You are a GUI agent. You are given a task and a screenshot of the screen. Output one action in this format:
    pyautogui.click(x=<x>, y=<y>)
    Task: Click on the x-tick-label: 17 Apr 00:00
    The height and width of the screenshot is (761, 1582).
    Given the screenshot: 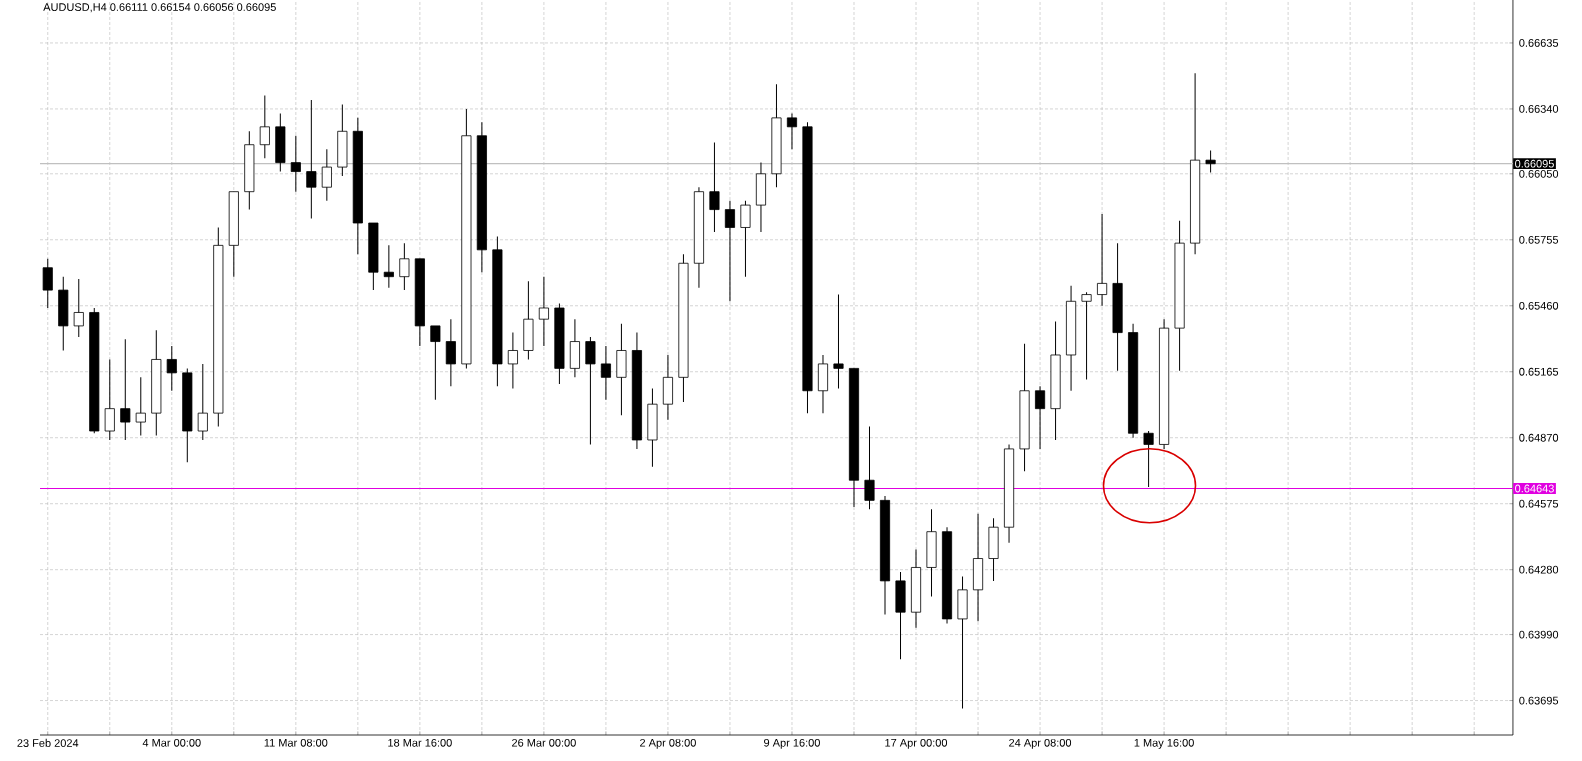 What is the action you would take?
    pyautogui.click(x=916, y=743)
    